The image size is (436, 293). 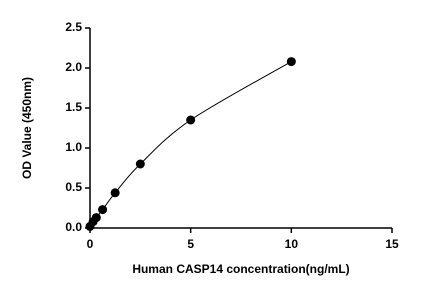 I want to click on x-tick-label: 0, so click(x=90, y=244).